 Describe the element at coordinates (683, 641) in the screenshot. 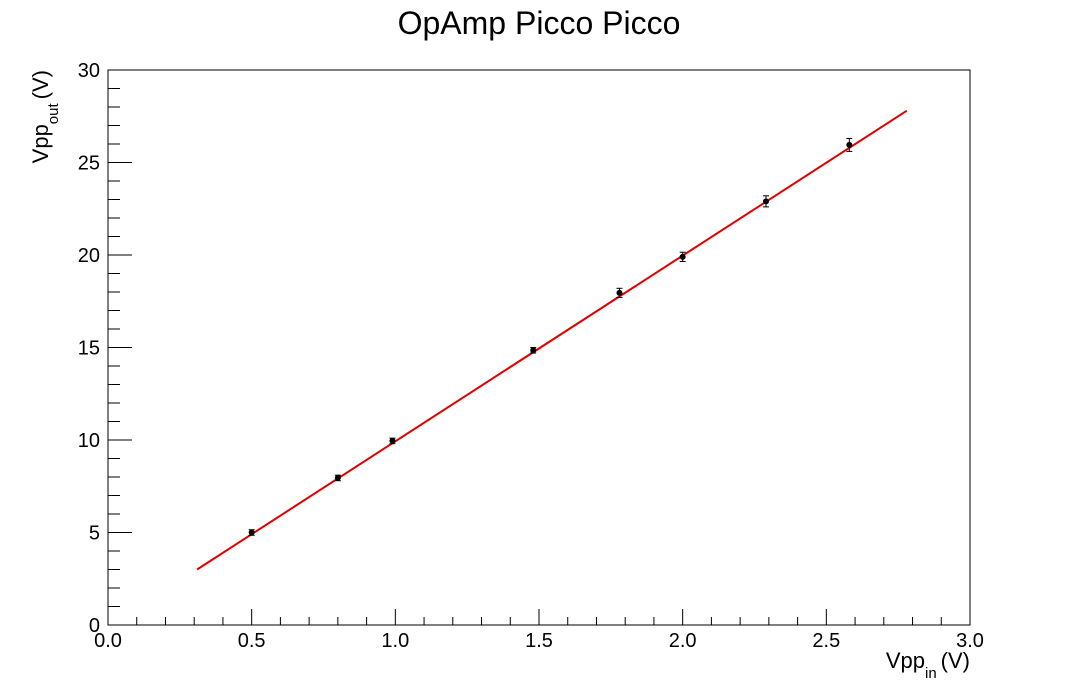

I see `x-tick-label: 2.0` at that location.